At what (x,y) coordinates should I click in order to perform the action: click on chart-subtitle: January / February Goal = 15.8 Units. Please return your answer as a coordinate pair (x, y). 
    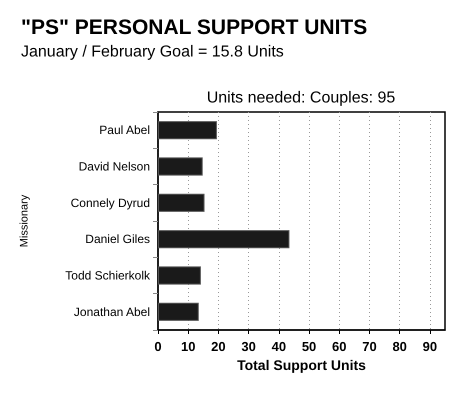
    Looking at the image, I should click on (152, 52).